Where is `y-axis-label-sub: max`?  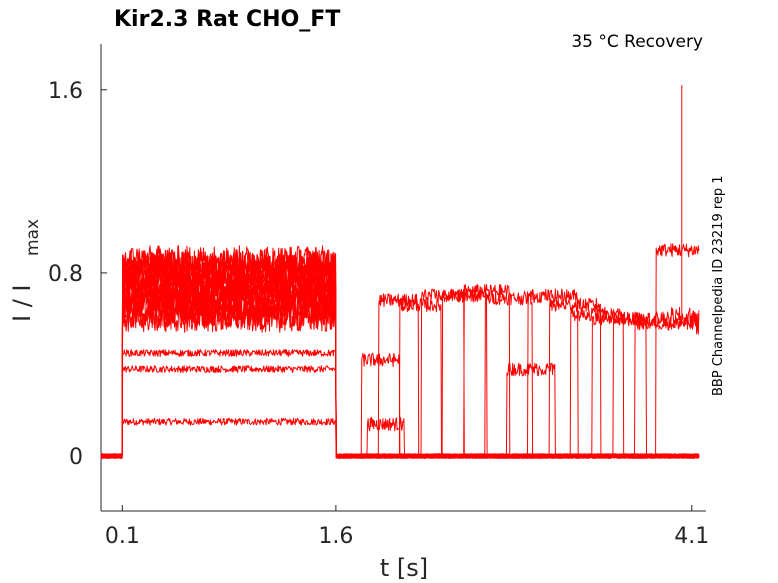
y-axis-label-sub: max is located at coordinates (33, 237).